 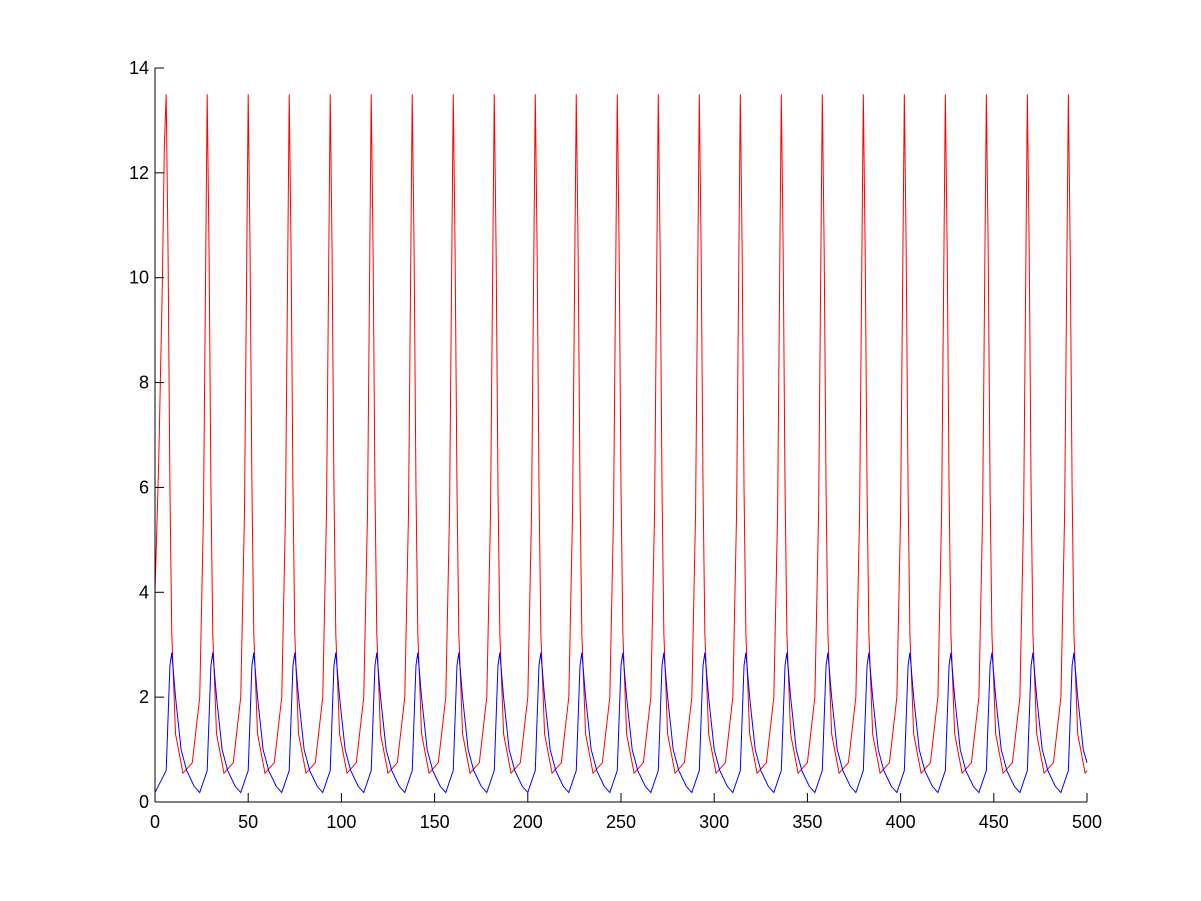 I want to click on x-tick-label: 500, so click(x=1087, y=822).